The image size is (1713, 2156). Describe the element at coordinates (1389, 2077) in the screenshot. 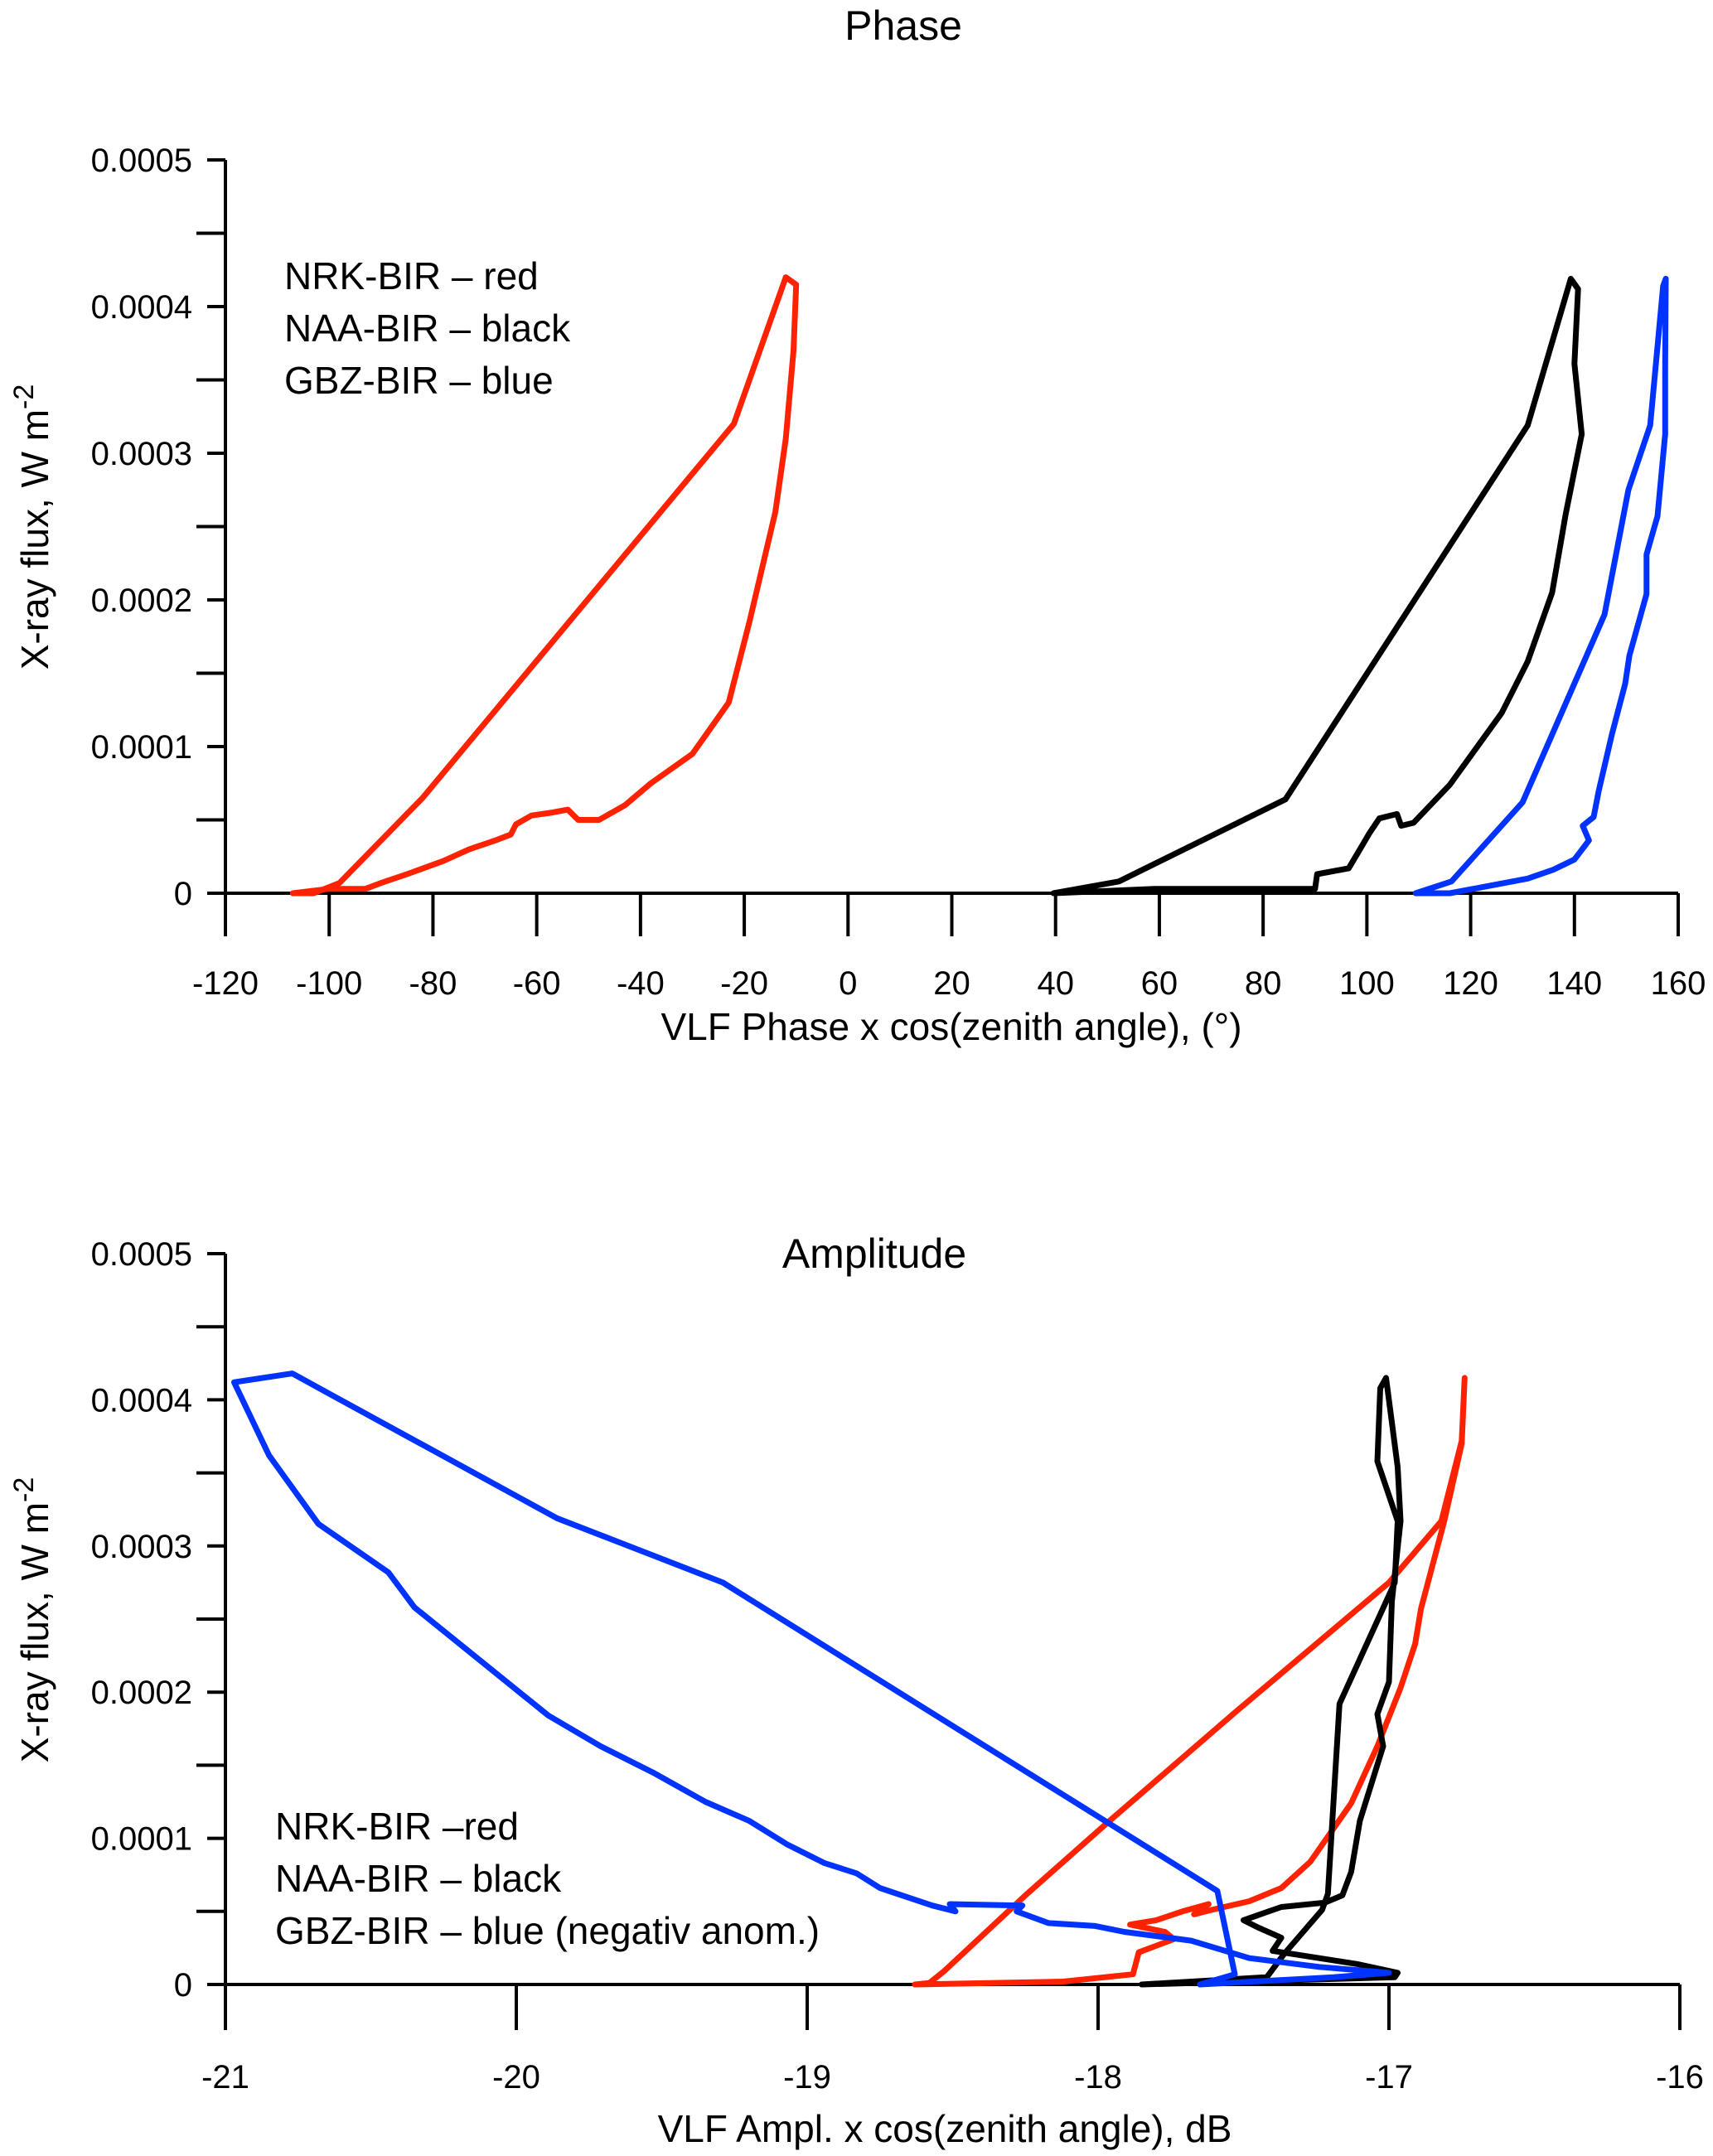

I see `x-tick-label: -17` at that location.